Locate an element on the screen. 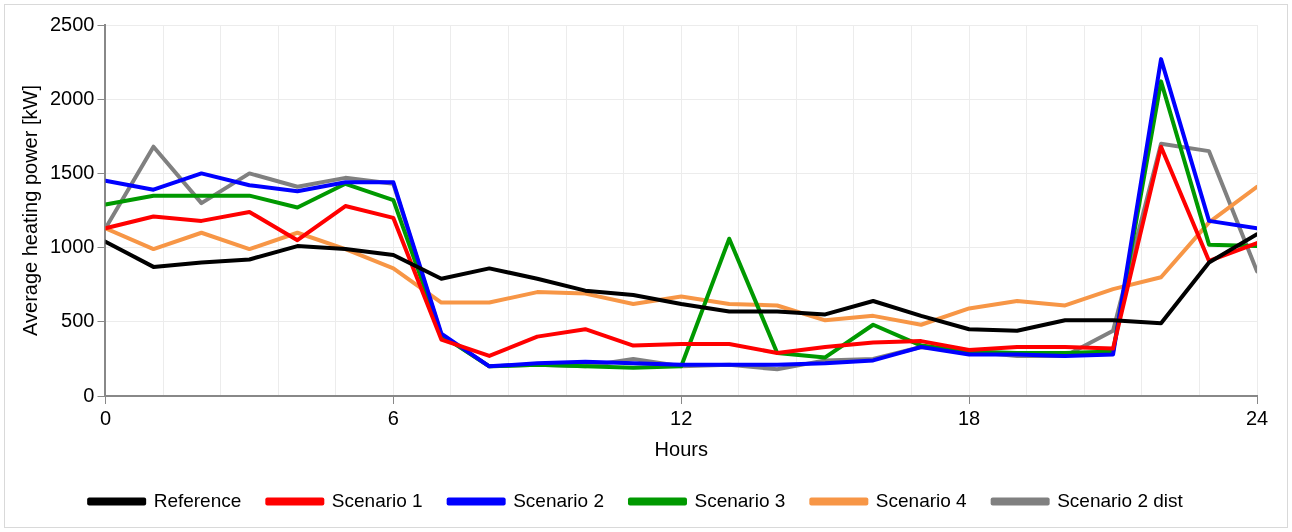  legend-label: Scenario 1 is located at coordinates (377, 500).